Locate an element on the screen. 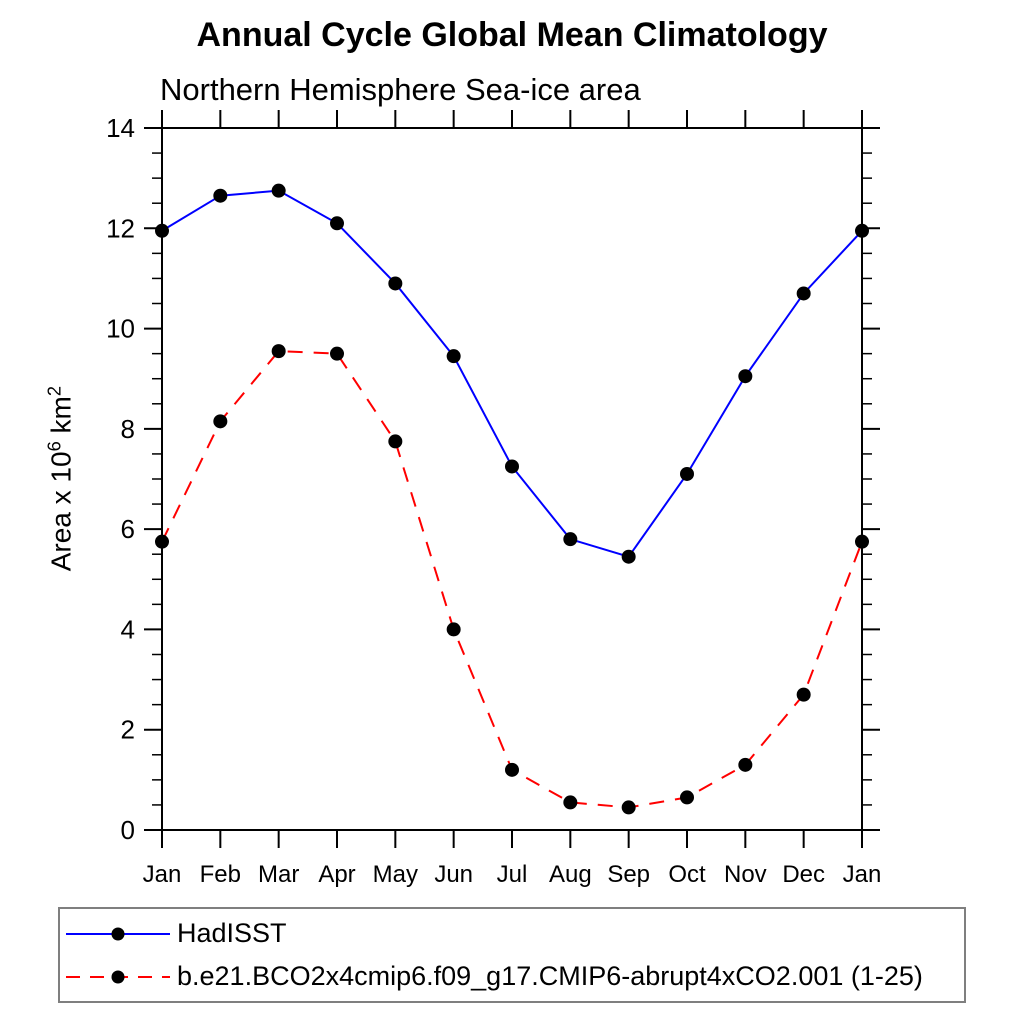 This screenshot has width=1024, height=1024. x-tick-label: May is located at coordinates (395, 874).